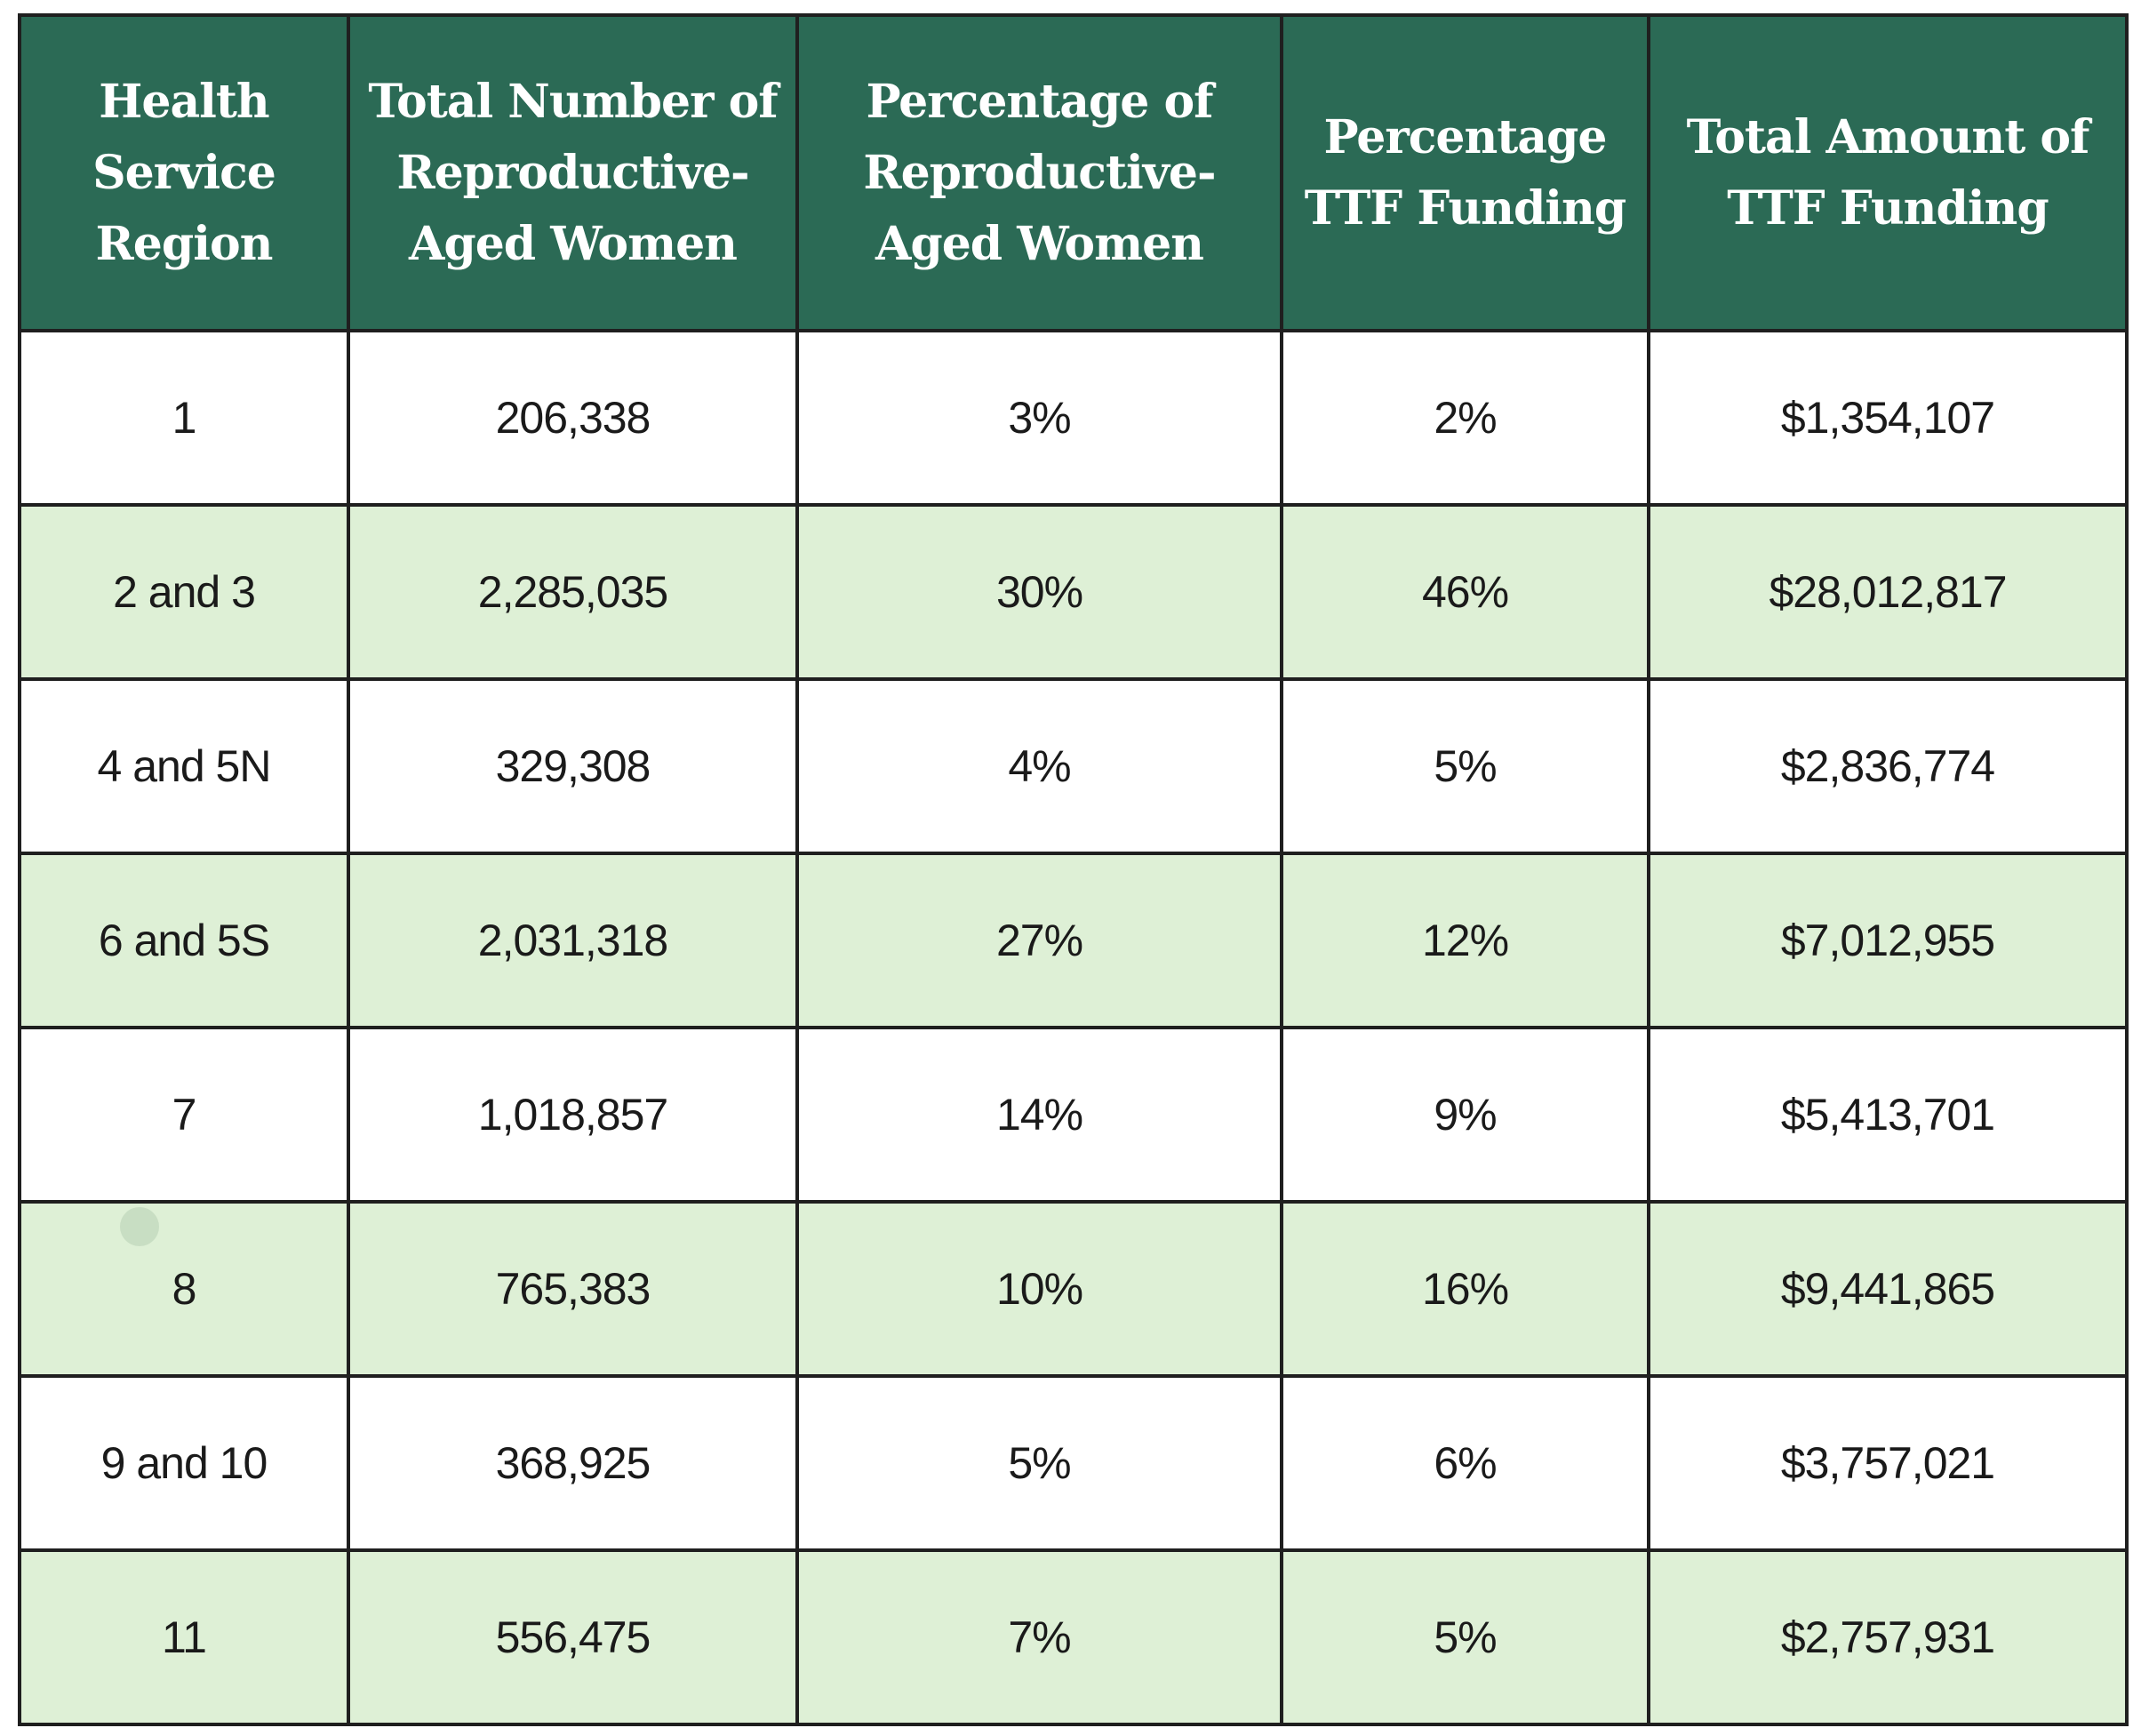 The image size is (2133, 1736). I want to click on table-row: 9 and 10 368,925 5% 6% $3,757,021, so click(1073, 1463).